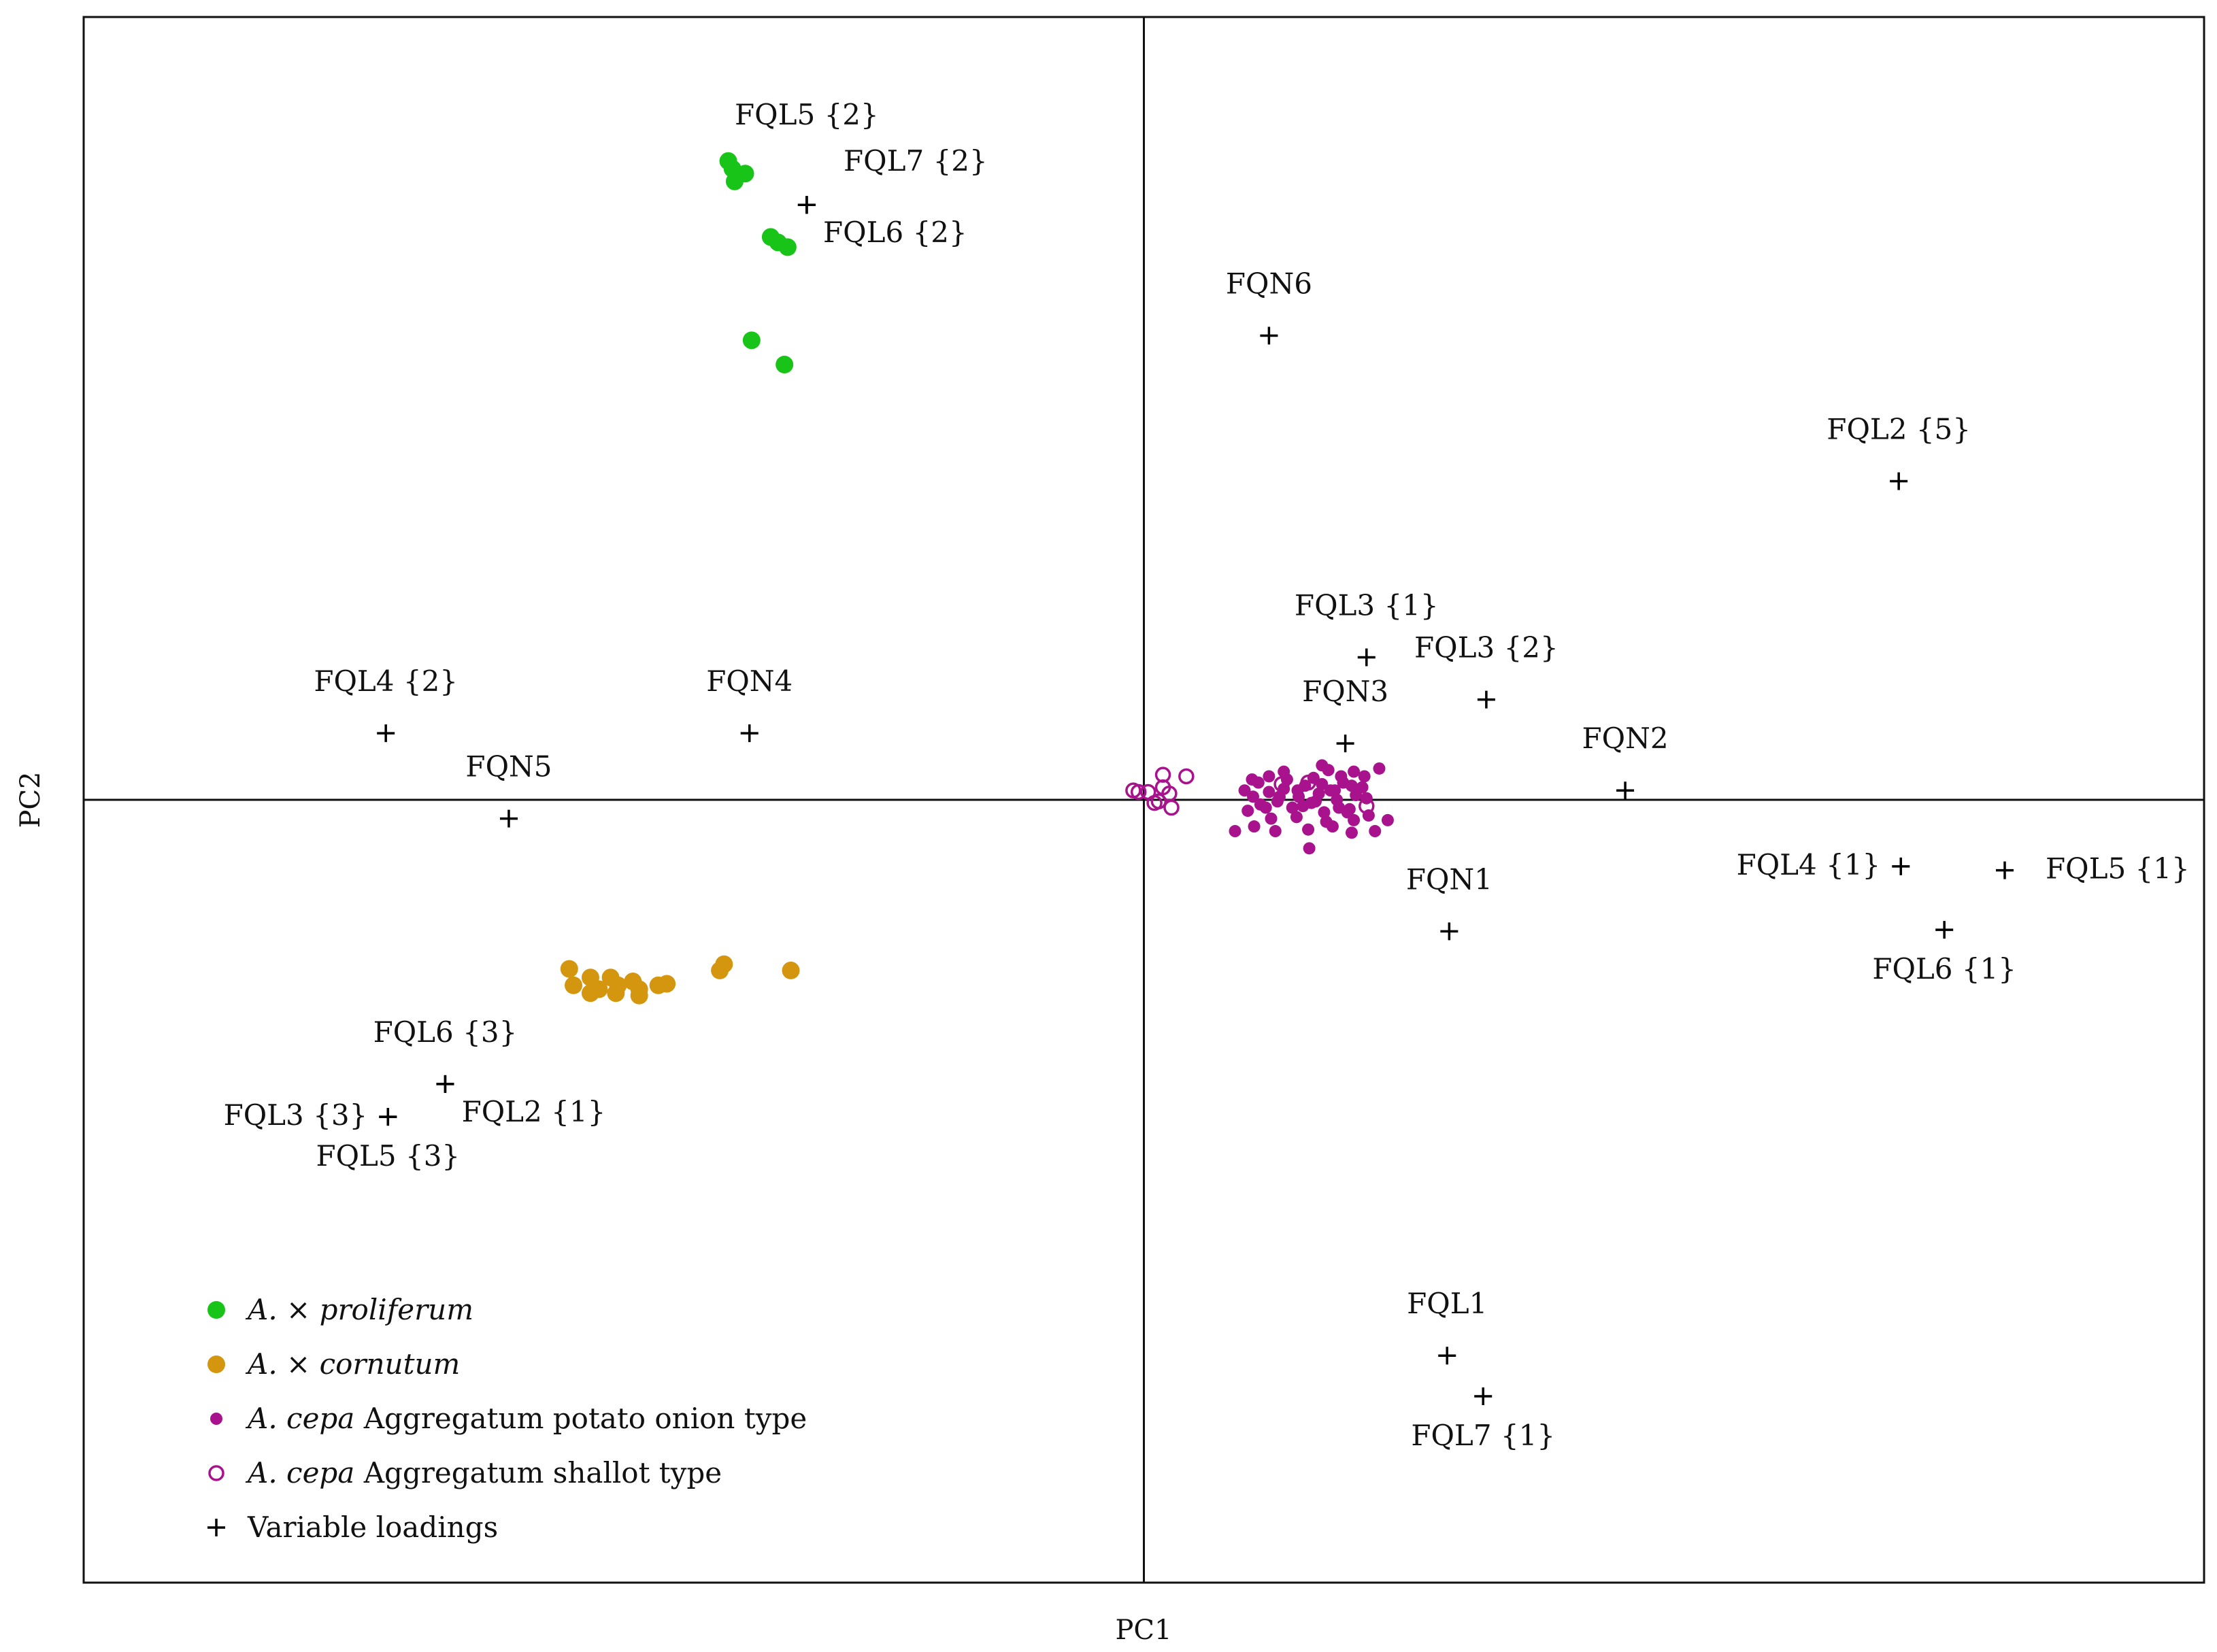  Describe the element at coordinates (30, 800) in the screenshot. I see `y-axis-label: PC2` at that location.